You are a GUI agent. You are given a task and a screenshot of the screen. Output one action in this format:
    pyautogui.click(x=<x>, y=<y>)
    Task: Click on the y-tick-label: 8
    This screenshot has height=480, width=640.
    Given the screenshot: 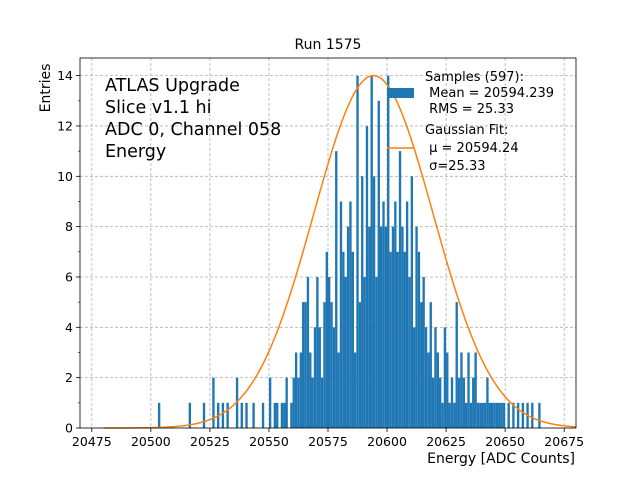 What is the action you would take?
    pyautogui.click(x=69, y=226)
    